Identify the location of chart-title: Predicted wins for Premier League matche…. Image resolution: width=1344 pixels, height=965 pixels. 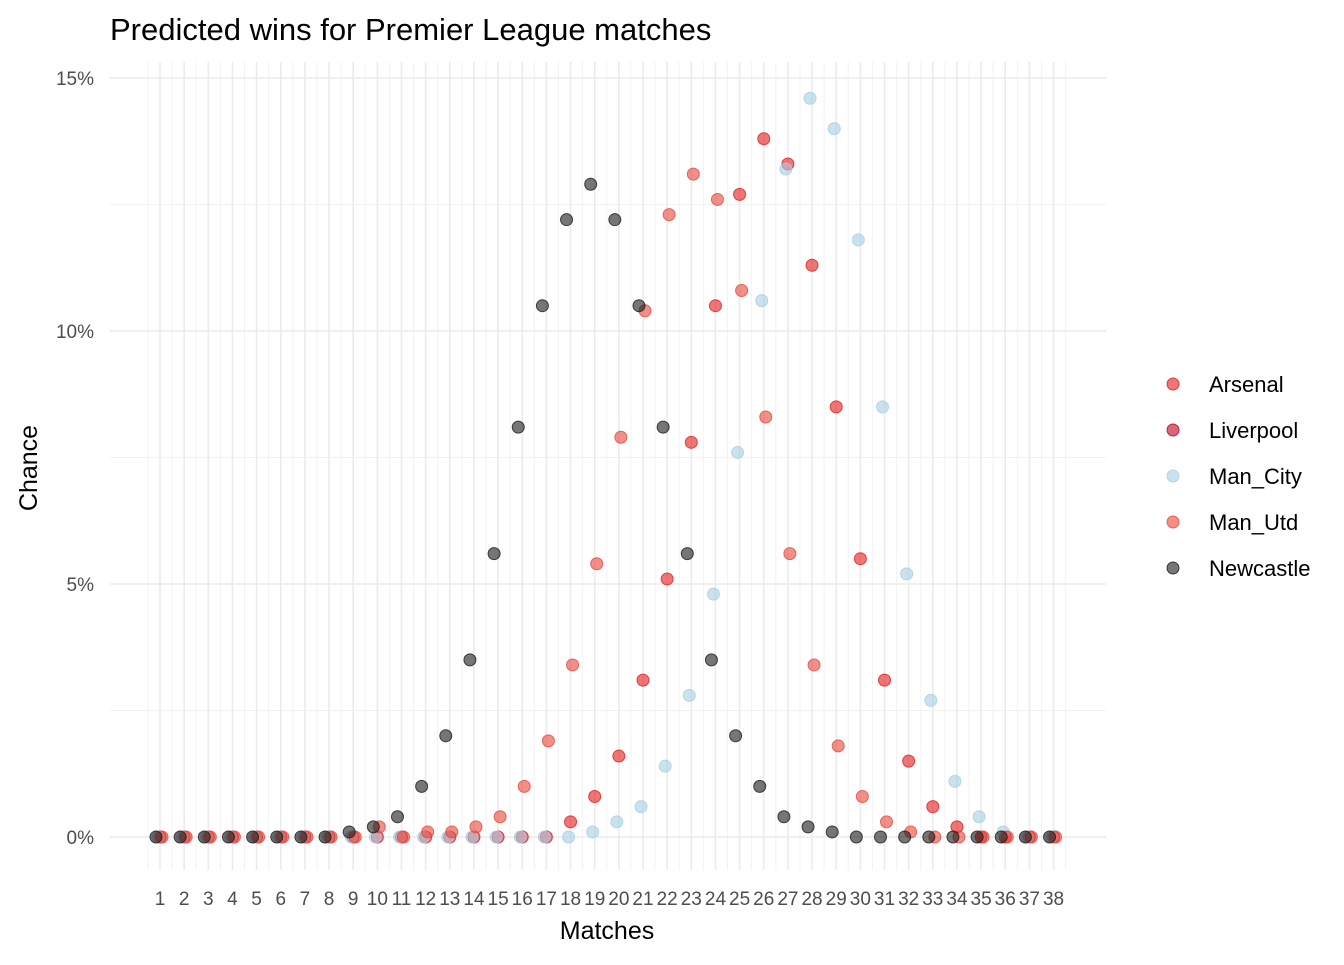
(410, 29).